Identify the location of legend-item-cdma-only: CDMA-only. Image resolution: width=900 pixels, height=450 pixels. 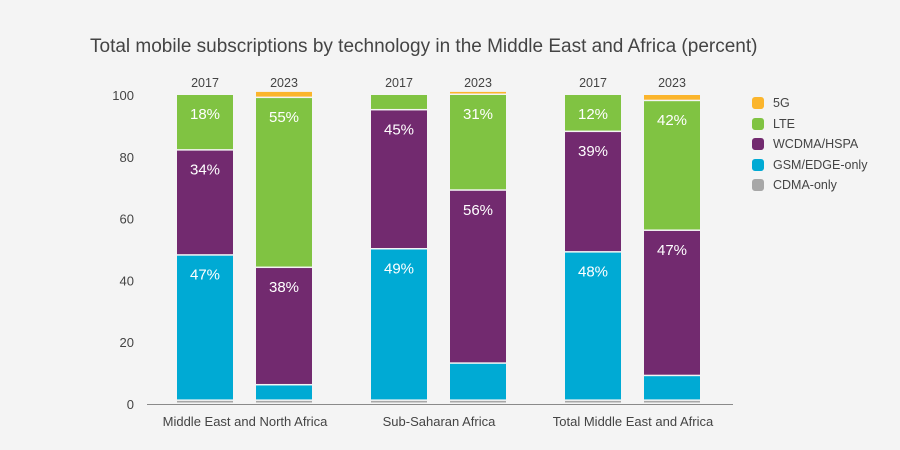
(809, 185).